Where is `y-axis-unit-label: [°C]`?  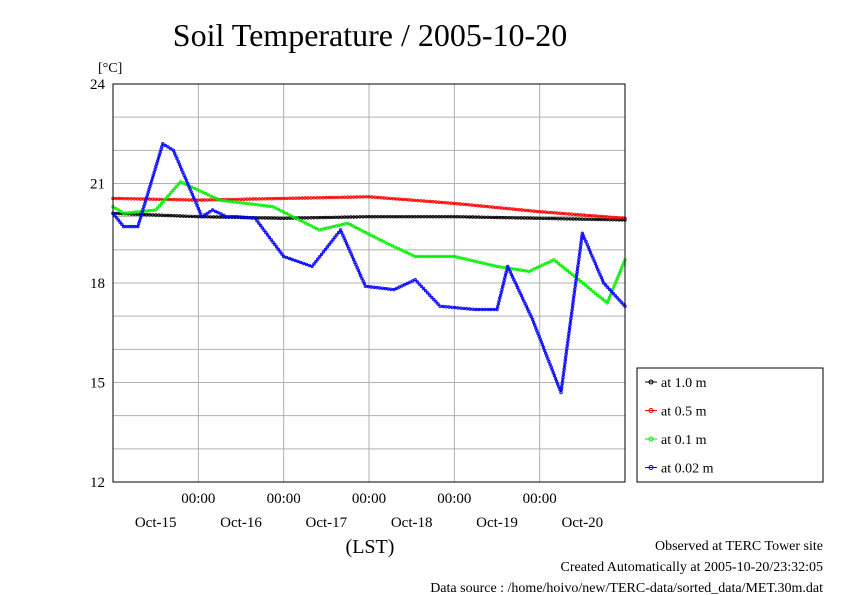 y-axis-unit-label: [°C] is located at coordinates (110, 68).